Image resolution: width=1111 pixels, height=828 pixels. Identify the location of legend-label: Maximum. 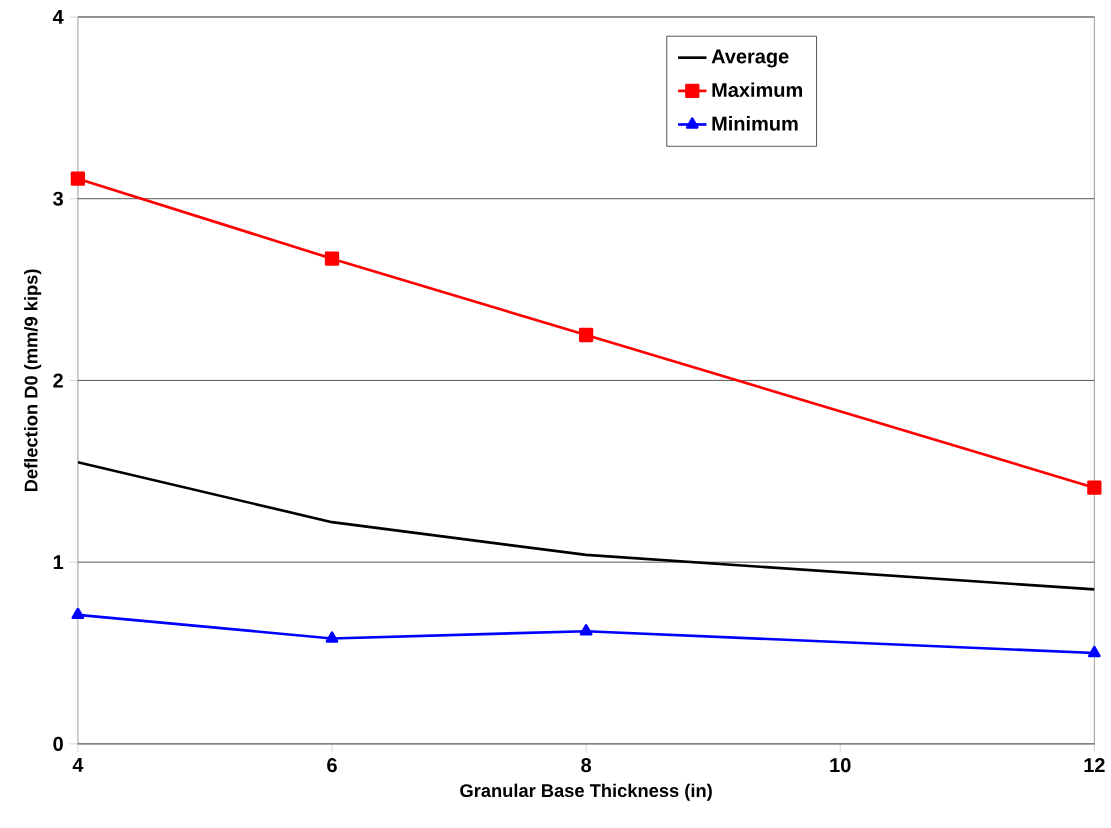
(757, 90).